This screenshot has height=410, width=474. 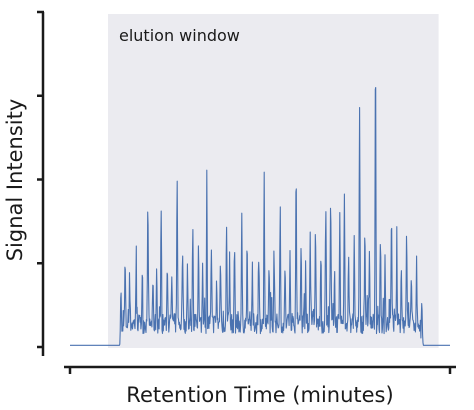 What do you see at coordinates (259, 395) in the screenshot?
I see `x-axis-label: Retention Time (minutes)` at bounding box center [259, 395].